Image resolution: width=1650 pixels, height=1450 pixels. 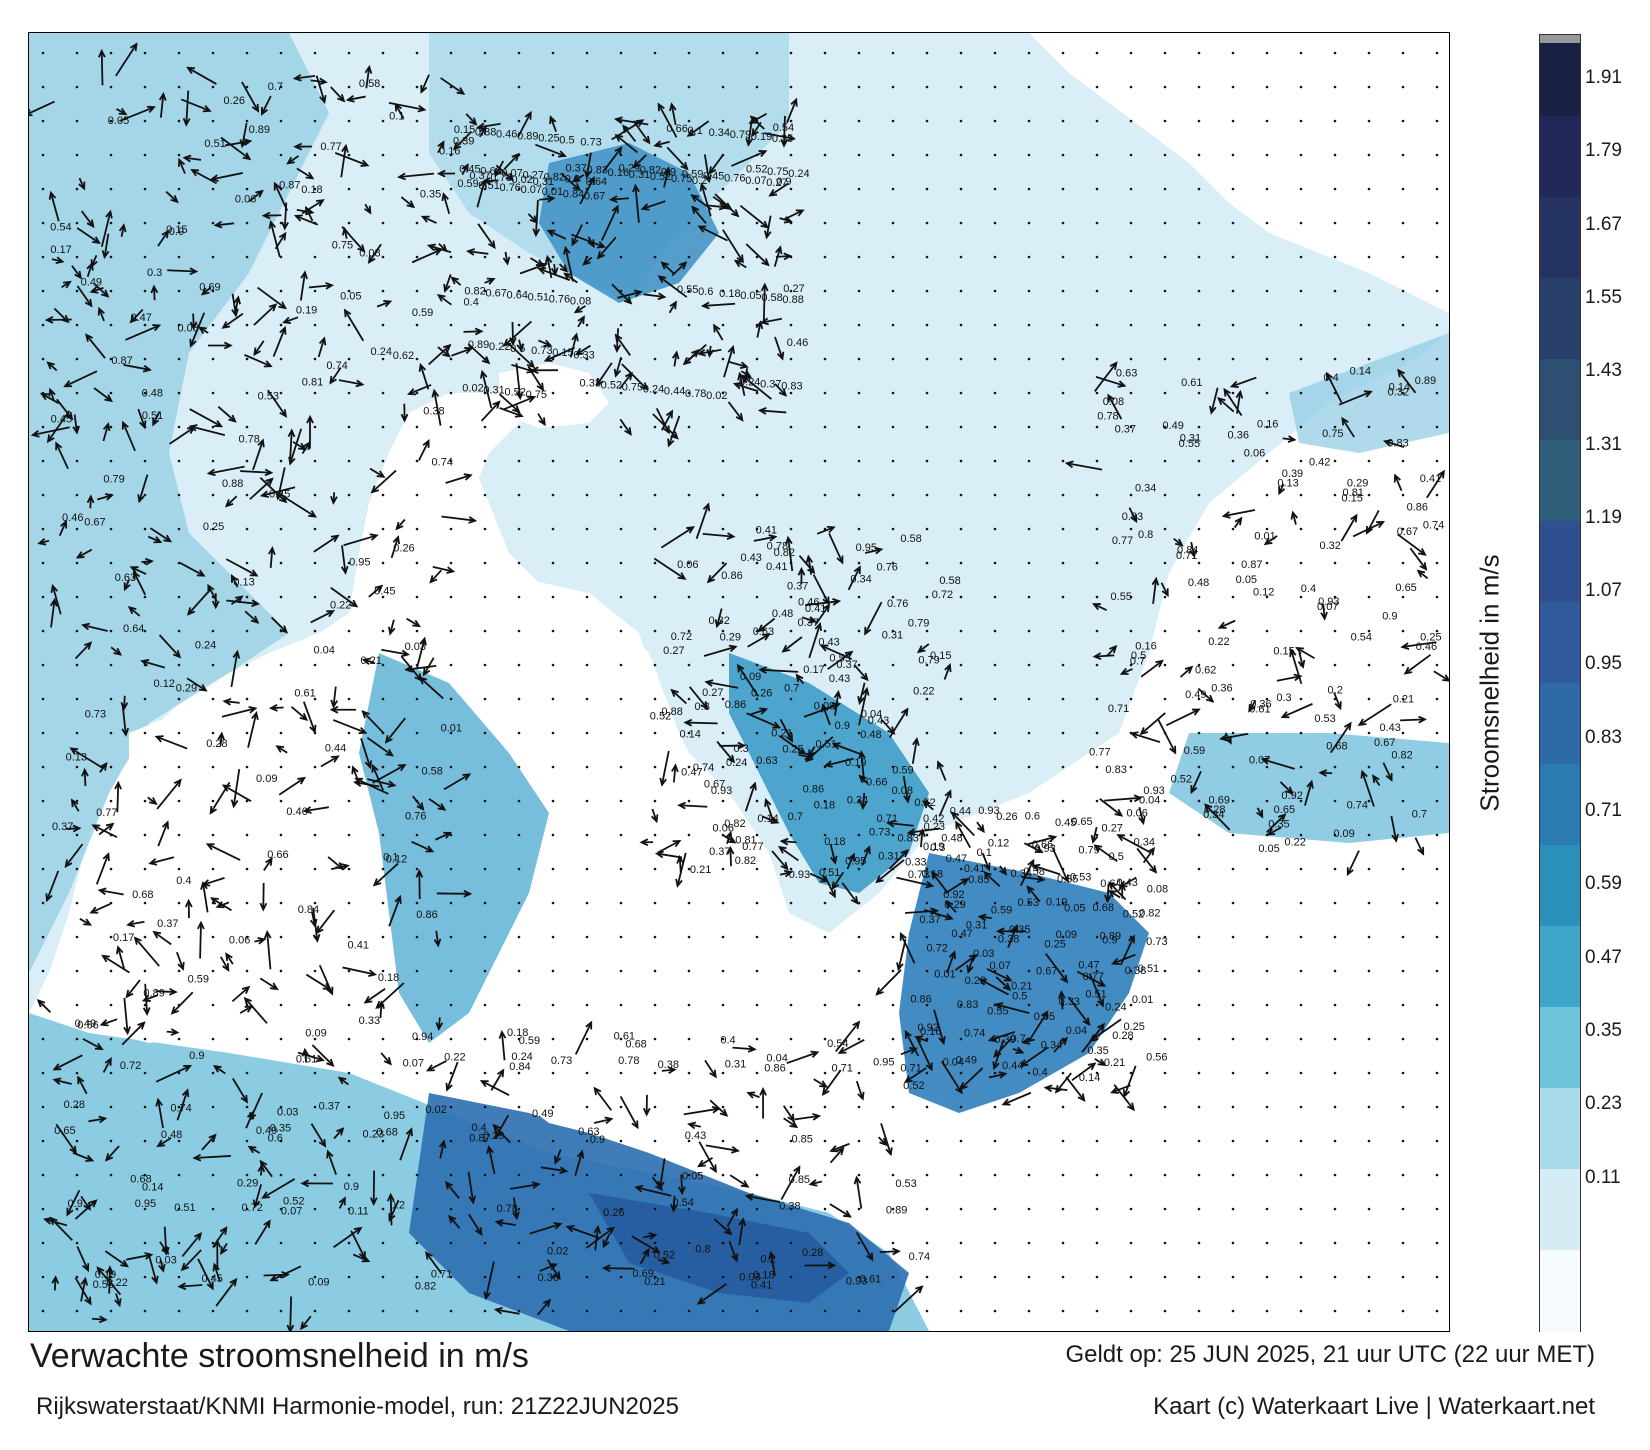 What do you see at coordinates (1169, 1097) in the screenshot?
I see `land-southeast` at bounding box center [1169, 1097].